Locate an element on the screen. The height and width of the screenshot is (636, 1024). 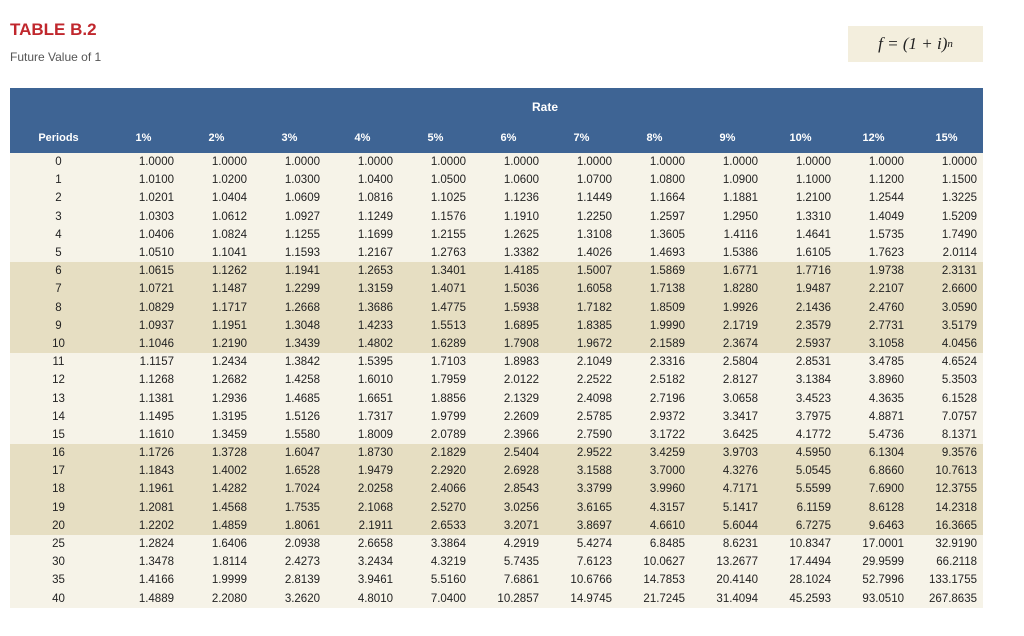
value-cell: 3.2434 is located at coordinates (362, 562).